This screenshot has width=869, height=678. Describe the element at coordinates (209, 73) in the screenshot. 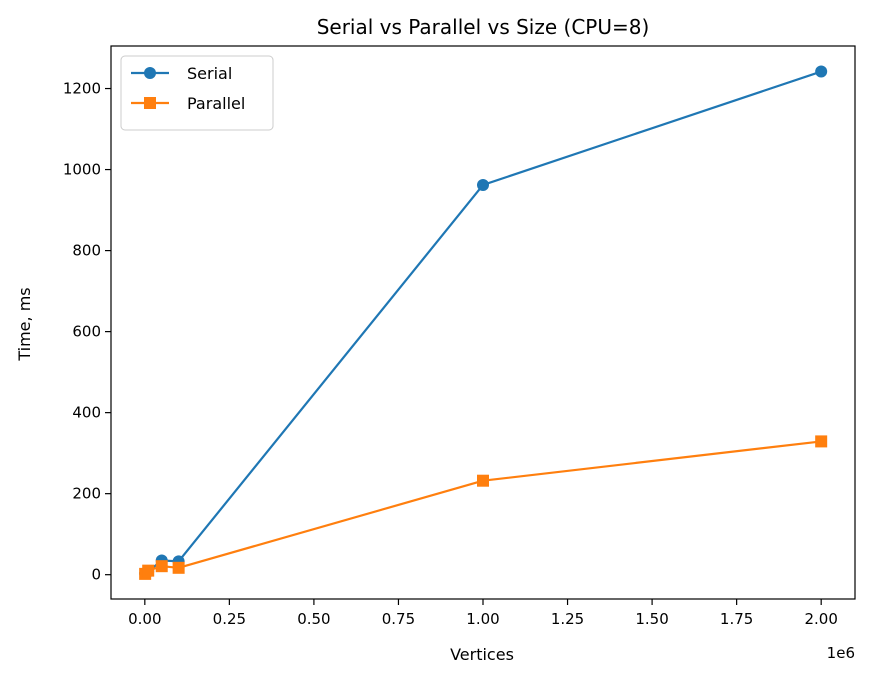

I see `serial-legend-label: Serial` at that location.